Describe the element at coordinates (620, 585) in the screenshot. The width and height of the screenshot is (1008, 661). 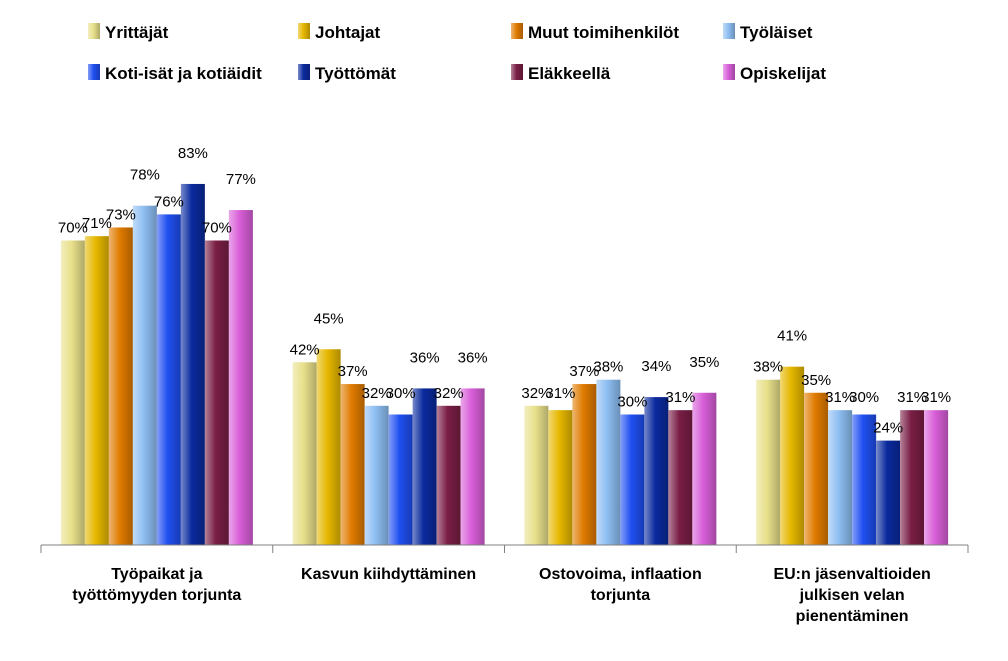
I see `category-label: Ostovoima, inflaation torjunta` at that location.